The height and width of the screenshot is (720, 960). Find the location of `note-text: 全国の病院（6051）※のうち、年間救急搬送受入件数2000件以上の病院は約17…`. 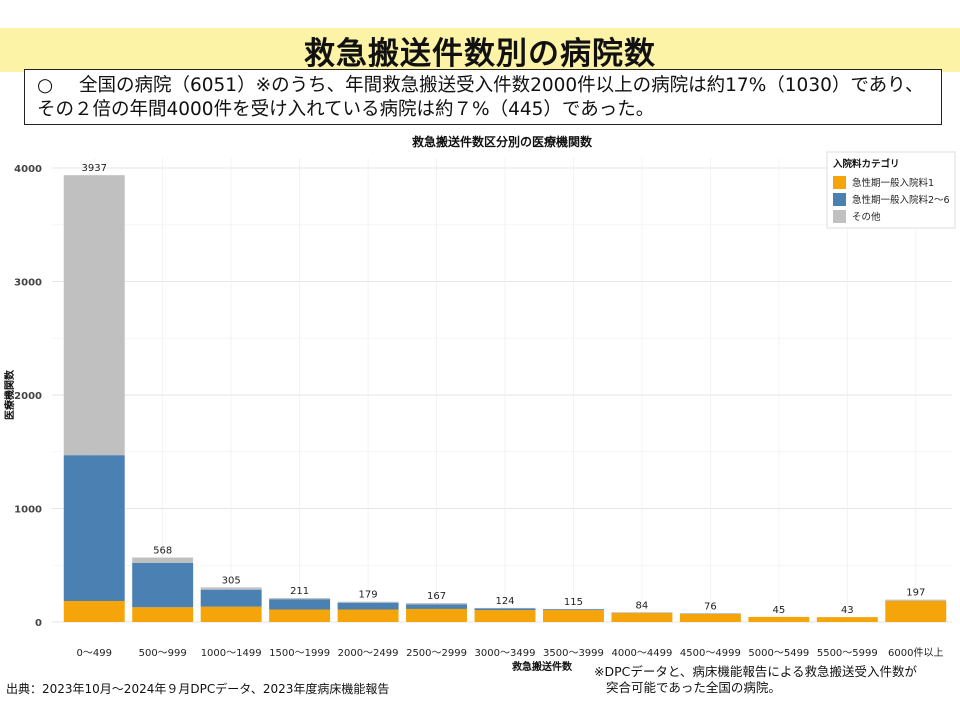

note-text: 全国の病院（6051）※のうち、年間救急搬送受入件数2000件以上の病院は約17… is located at coordinates (480, 97).